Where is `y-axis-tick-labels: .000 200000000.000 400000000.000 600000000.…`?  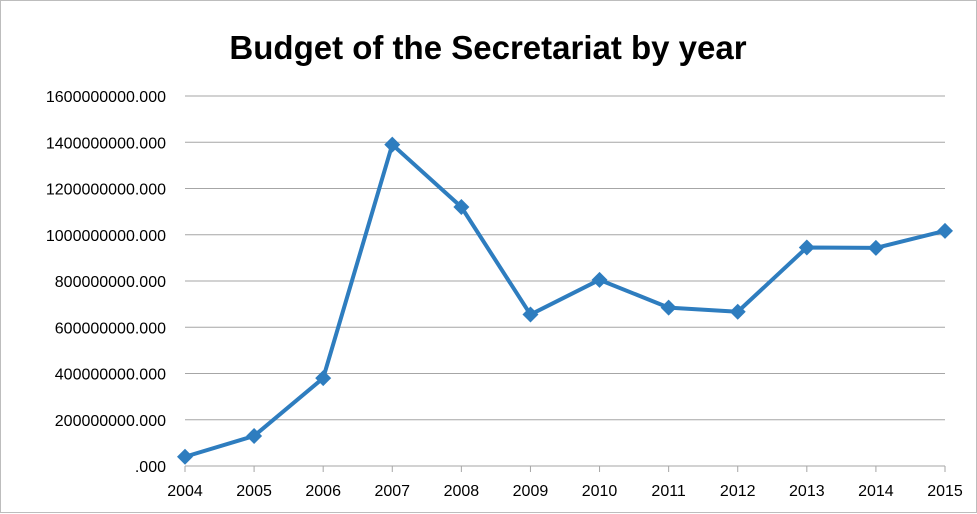
y-axis-tick-labels: .000 200000000.000 400000000.000 600000000.… is located at coordinates (106, 282).